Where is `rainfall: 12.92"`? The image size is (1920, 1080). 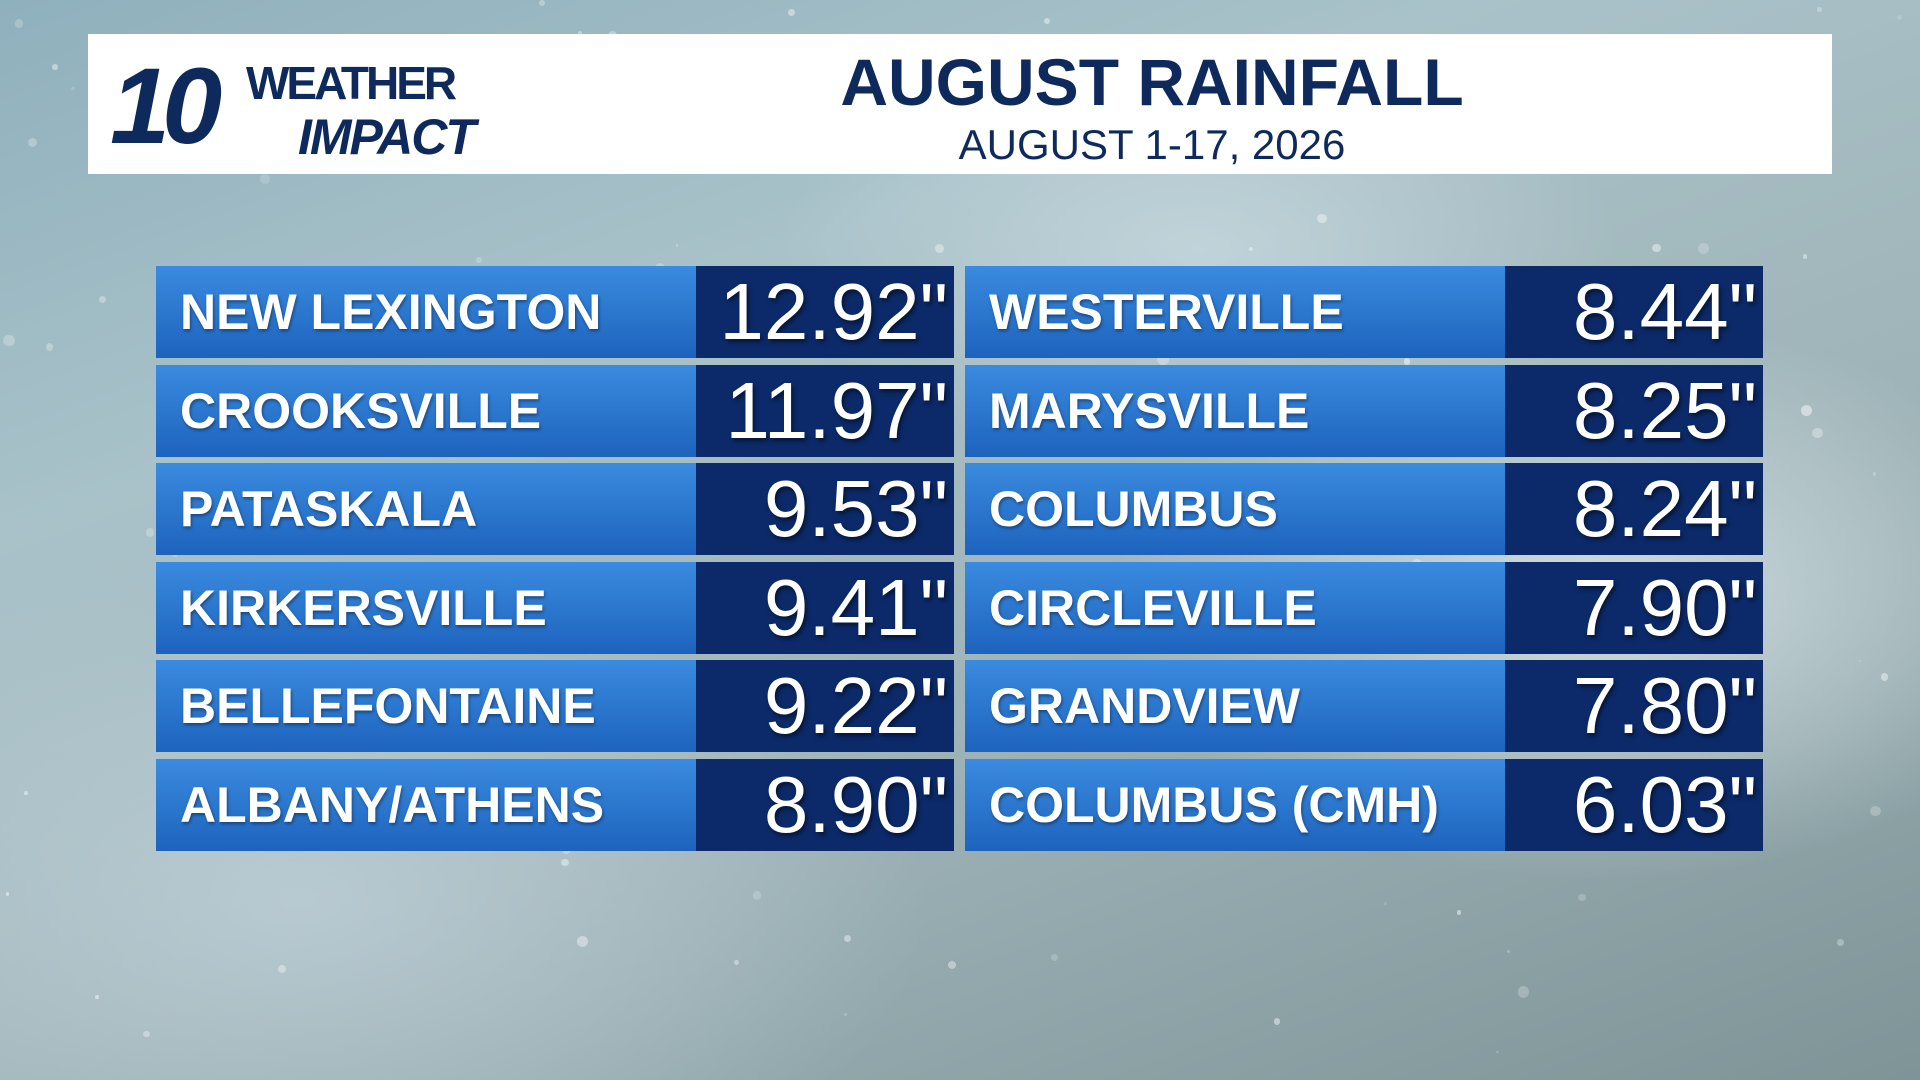 rainfall: 12.92" is located at coordinates (825, 312).